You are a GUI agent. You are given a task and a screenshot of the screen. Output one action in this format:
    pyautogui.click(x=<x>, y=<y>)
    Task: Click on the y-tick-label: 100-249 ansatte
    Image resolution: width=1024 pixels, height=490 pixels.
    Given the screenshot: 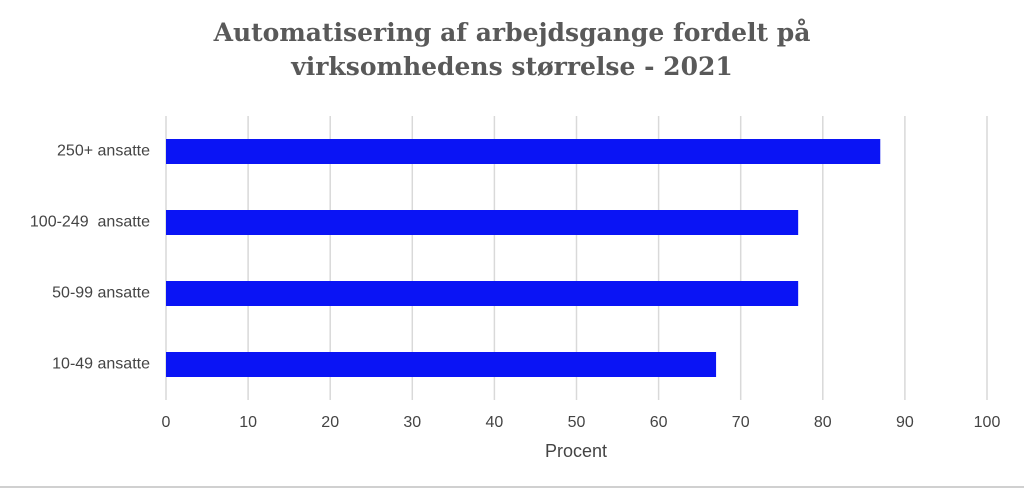 What is the action you would take?
    pyautogui.click(x=90, y=222)
    